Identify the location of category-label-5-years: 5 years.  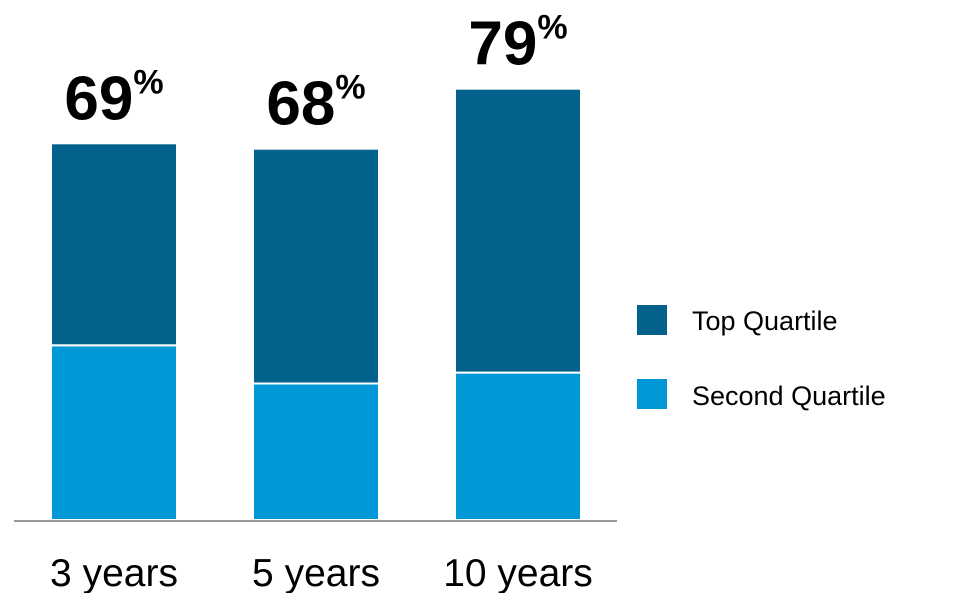
(316, 572).